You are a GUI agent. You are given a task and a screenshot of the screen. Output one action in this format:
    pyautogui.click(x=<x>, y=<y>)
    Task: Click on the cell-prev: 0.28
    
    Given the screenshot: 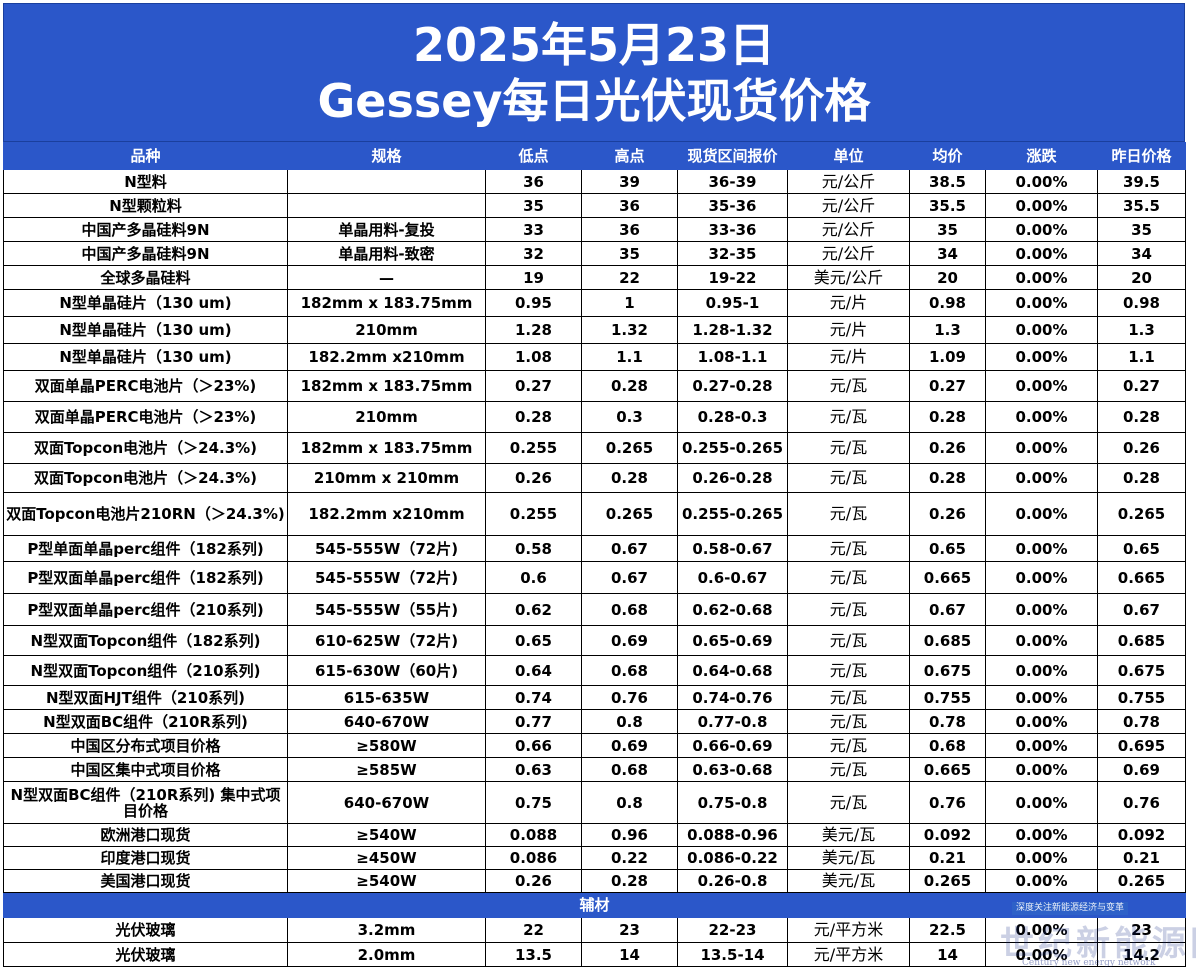 What is the action you would take?
    pyautogui.click(x=1141, y=417)
    